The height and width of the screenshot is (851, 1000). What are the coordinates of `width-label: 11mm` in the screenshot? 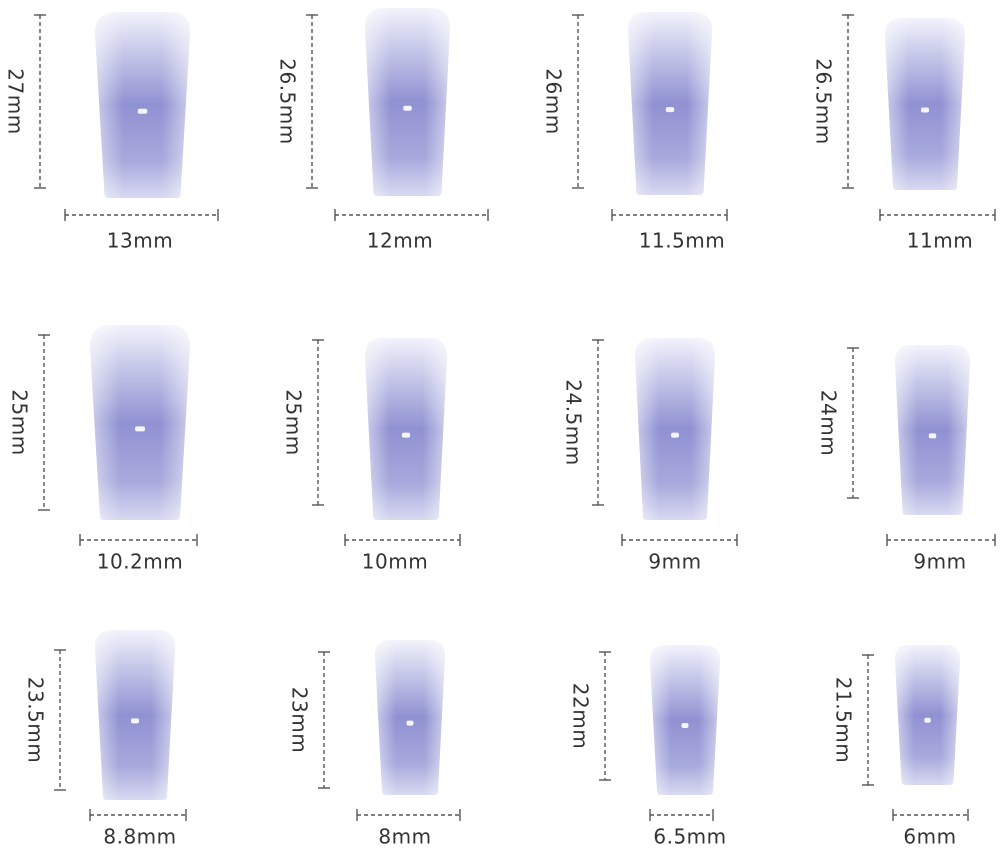 It's located at (940, 241).